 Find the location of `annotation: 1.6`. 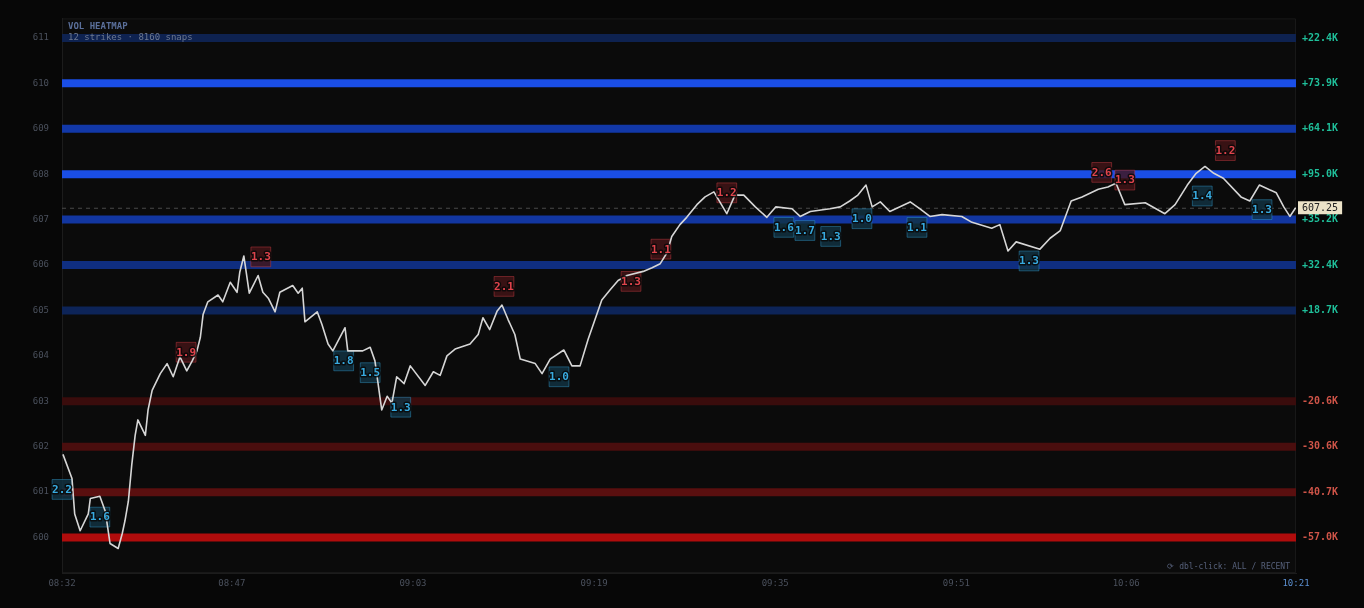

annotation: 1.6 is located at coordinates (784, 227).